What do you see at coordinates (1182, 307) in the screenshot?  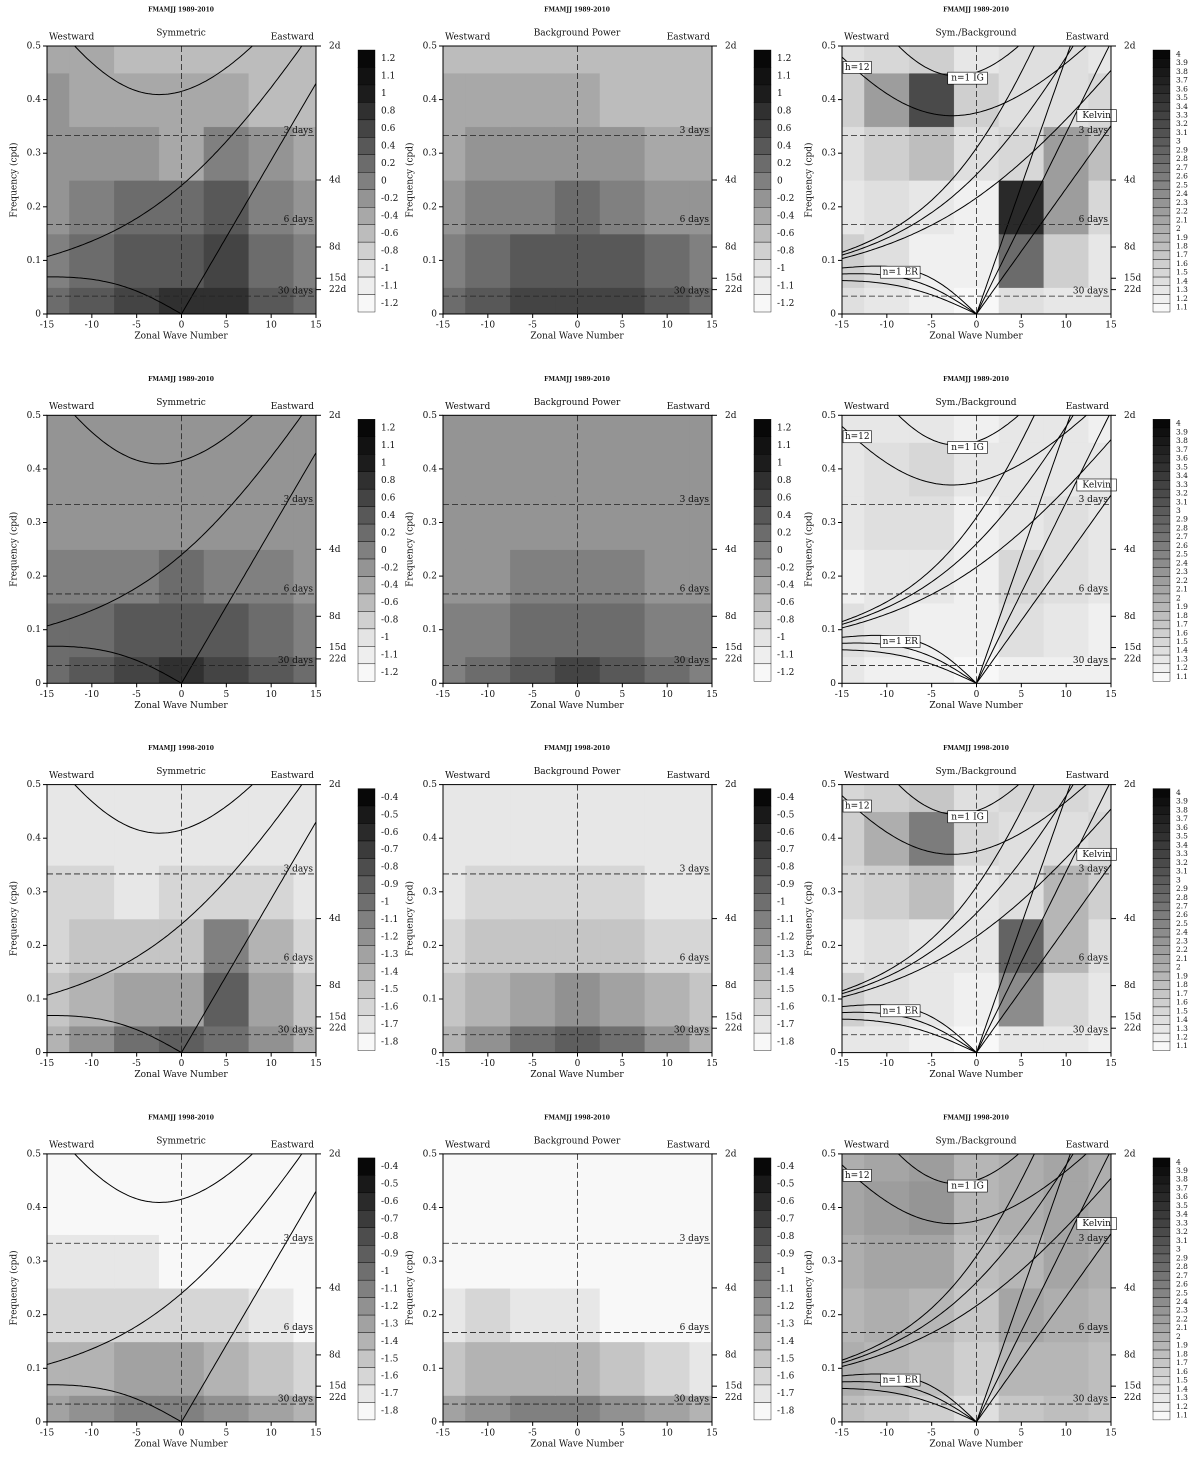 I see `colorbar-label: 1.1` at bounding box center [1182, 307].